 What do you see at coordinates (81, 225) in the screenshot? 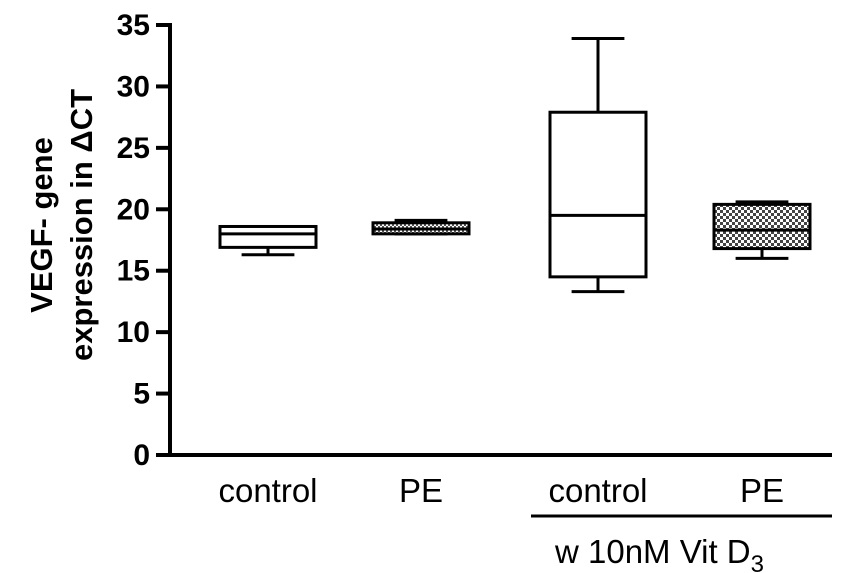
I see `y-axis-title-line2: expression in ΔCT` at bounding box center [81, 225].